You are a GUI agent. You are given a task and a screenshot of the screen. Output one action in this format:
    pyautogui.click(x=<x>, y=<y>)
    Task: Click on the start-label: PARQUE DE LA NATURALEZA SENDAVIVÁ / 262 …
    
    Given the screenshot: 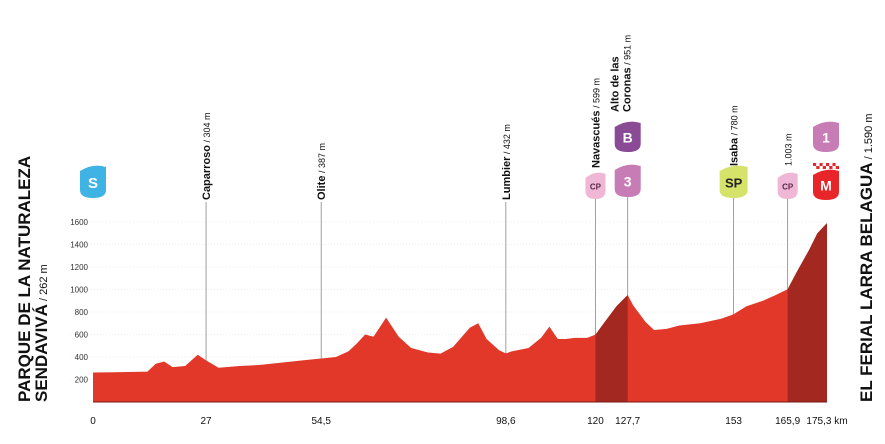 What is the action you would take?
    pyautogui.click(x=33, y=279)
    